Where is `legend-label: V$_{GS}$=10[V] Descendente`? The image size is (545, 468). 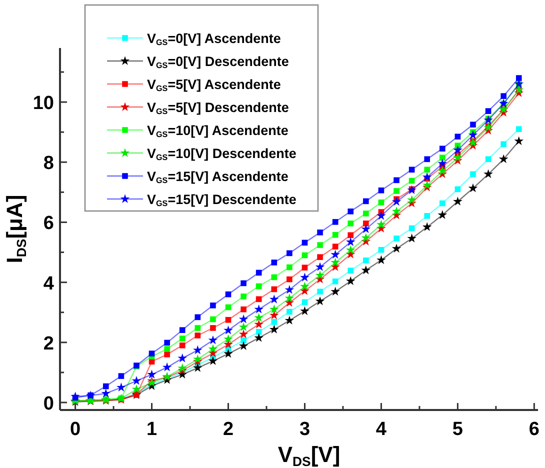
legend-label: V$_{GS}$=10[V] Descendente is located at coordinates (222, 154).